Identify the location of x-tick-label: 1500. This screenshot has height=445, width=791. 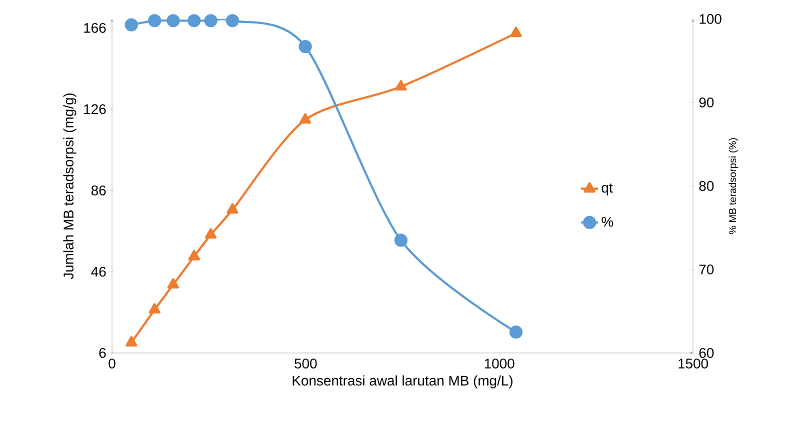
(693, 363).